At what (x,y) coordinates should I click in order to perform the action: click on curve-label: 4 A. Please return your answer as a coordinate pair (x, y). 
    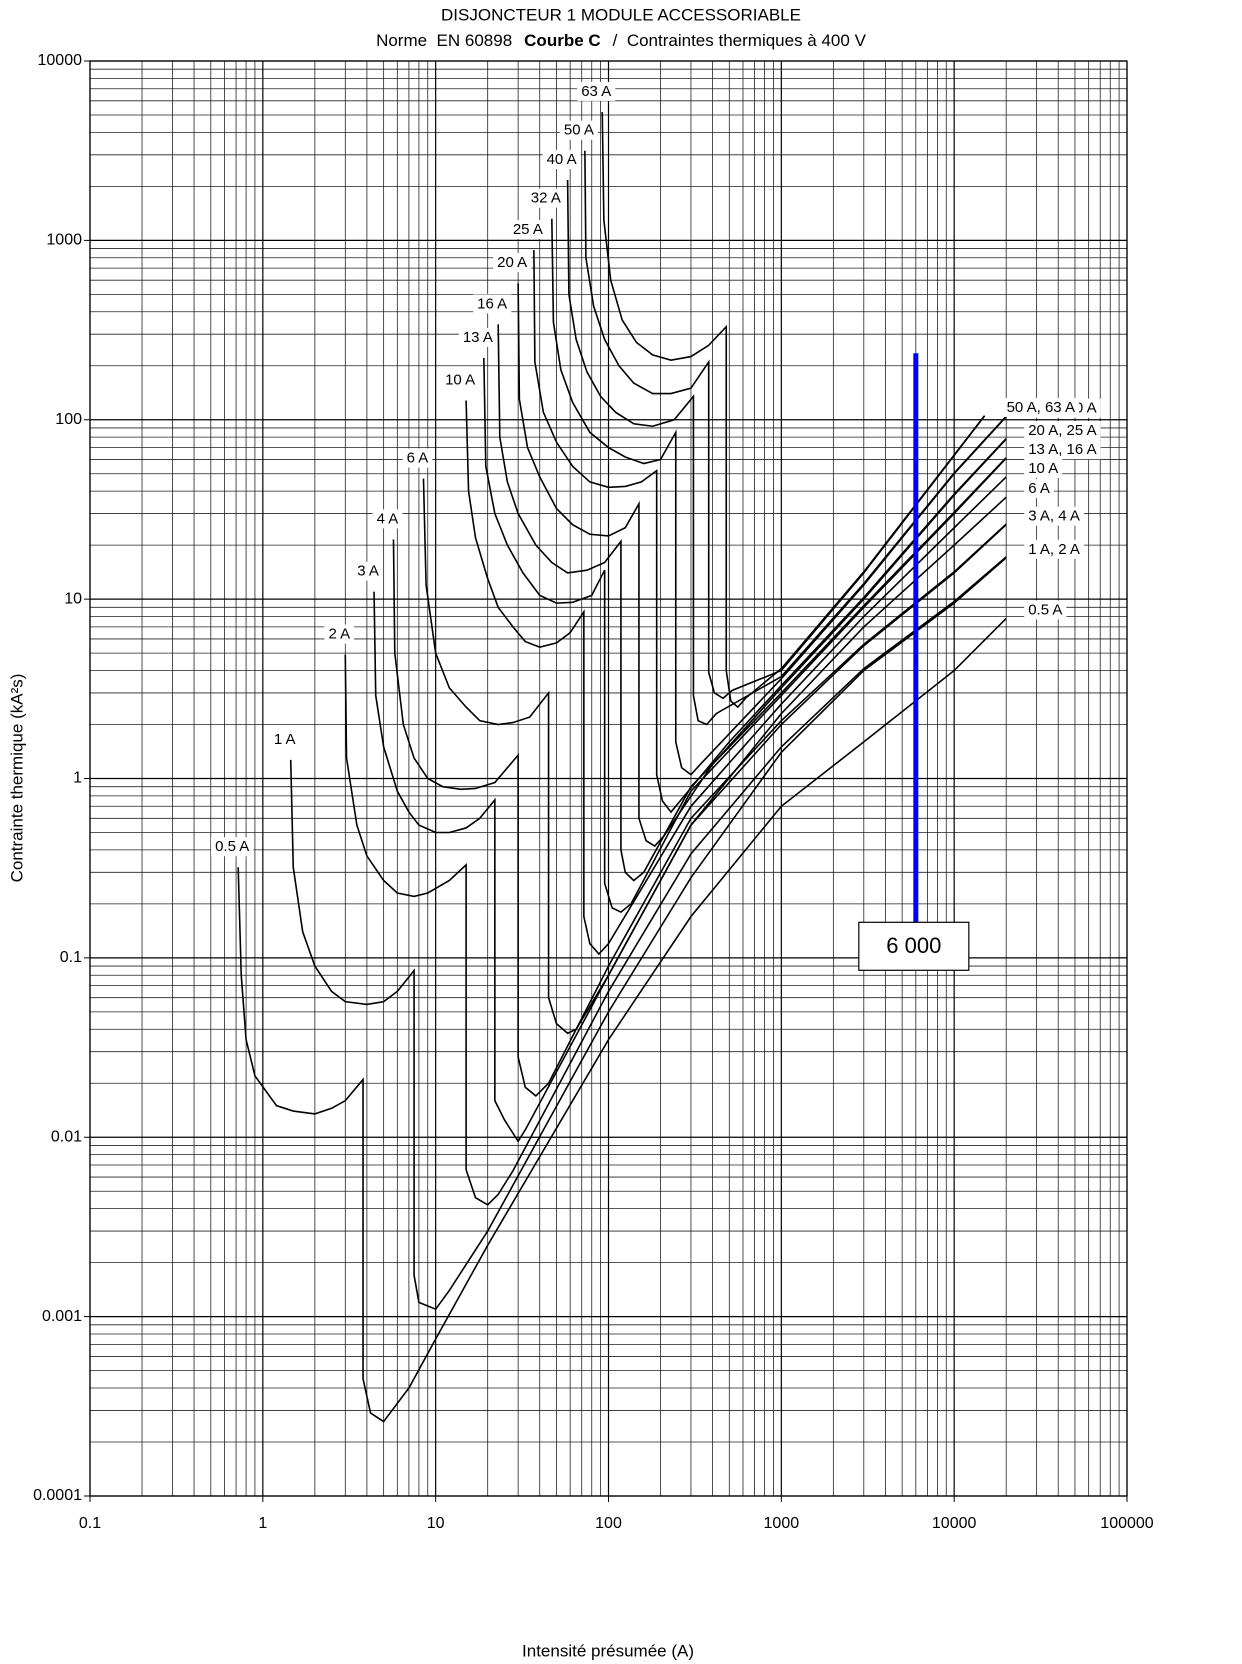
    Looking at the image, I should click on (388, 518).